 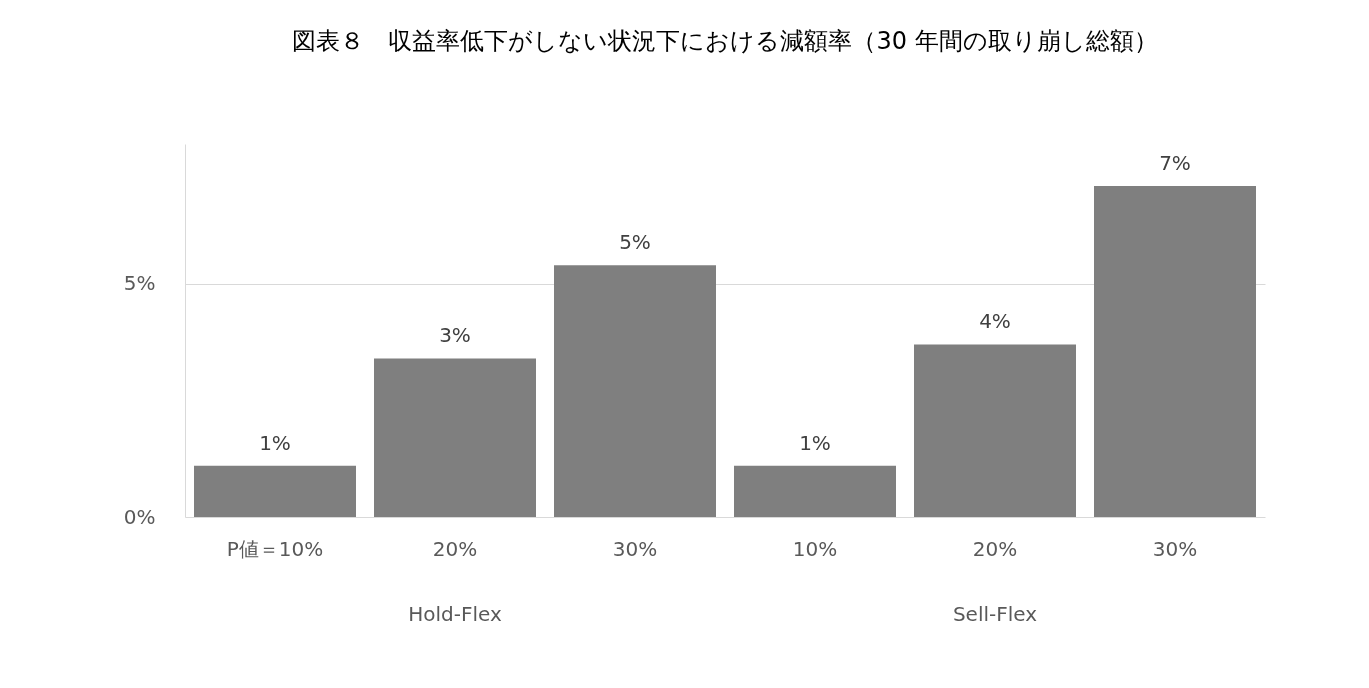 What do you see at coordinates (995, 614) in the screenshot?
I see `text: Sell-Flex` at bounding box center [995, 614].